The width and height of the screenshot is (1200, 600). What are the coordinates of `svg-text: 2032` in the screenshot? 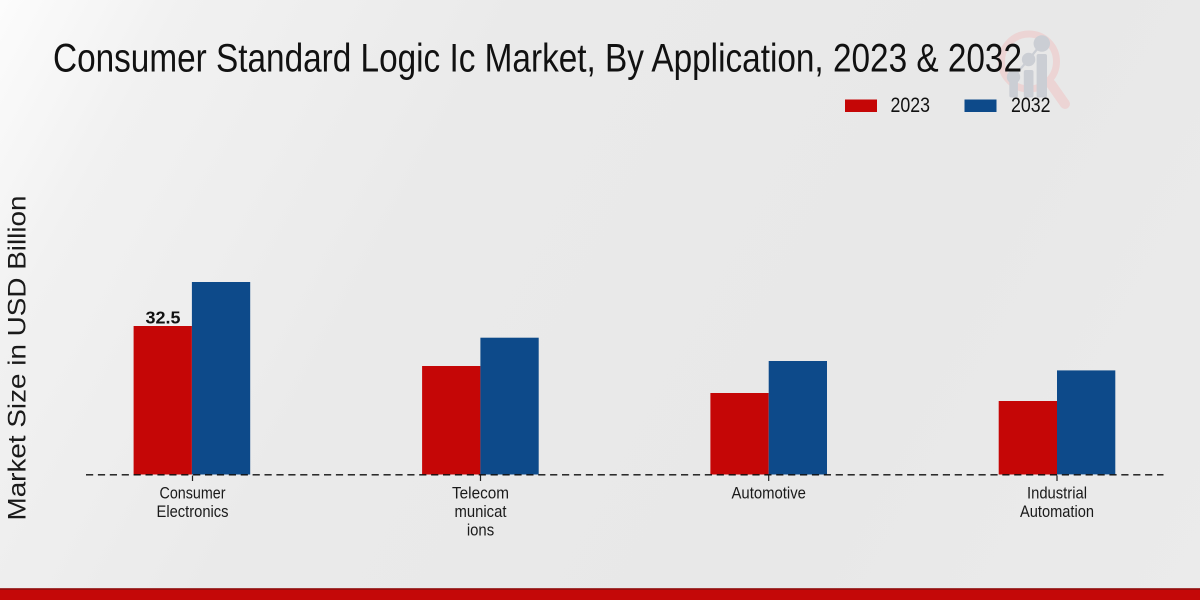 It's located at (1031, 105).